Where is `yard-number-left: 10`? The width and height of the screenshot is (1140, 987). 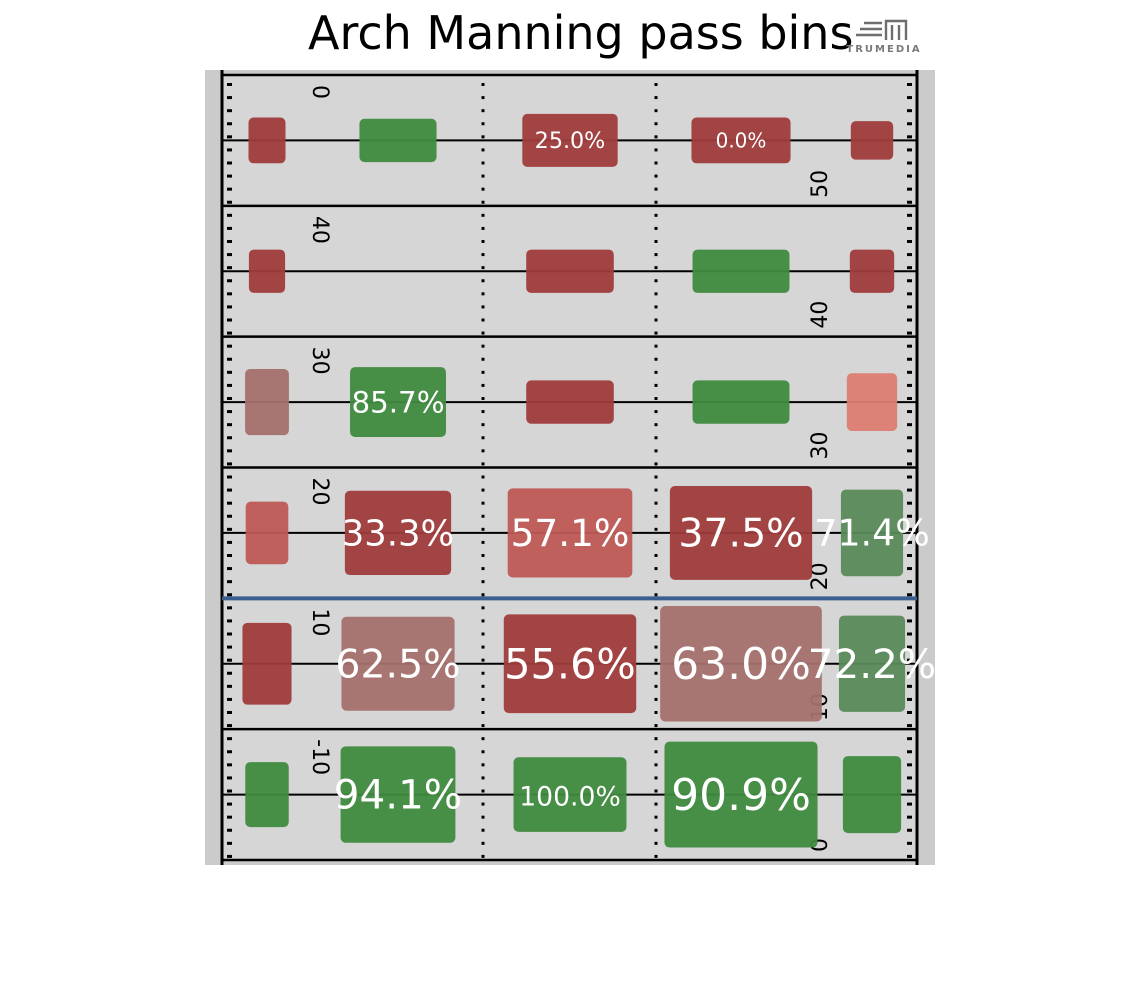
yard-number-left: 10 is located at coordinates (319, 622).